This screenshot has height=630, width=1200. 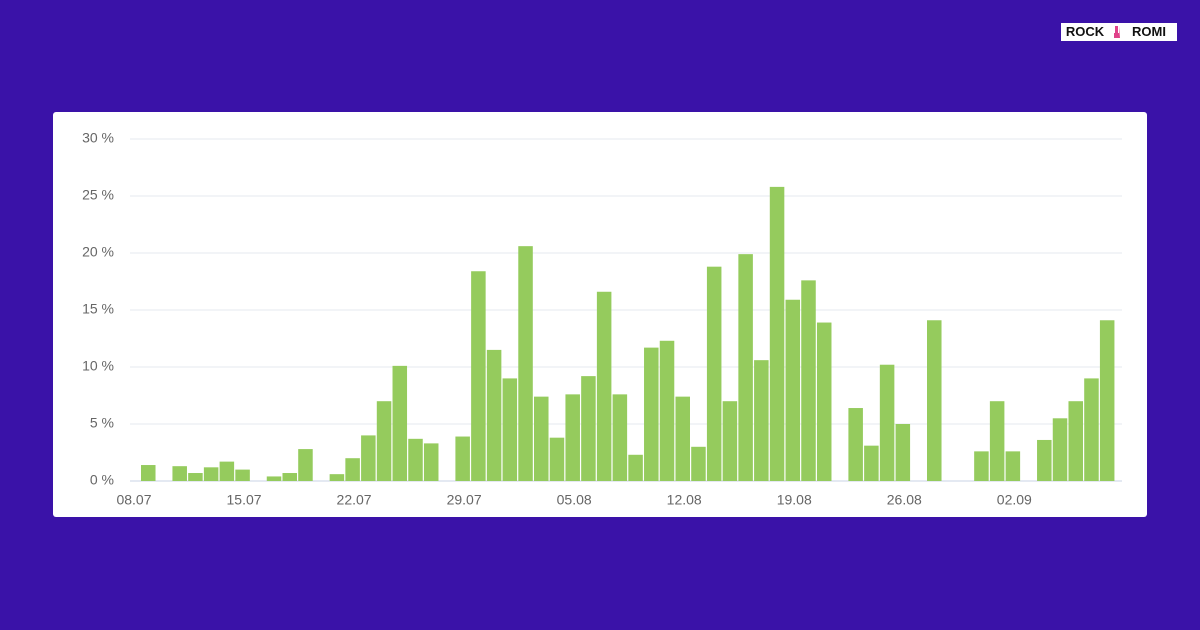 I want to click on logo: ROCK ROMI, so click(x=1119, y=32).